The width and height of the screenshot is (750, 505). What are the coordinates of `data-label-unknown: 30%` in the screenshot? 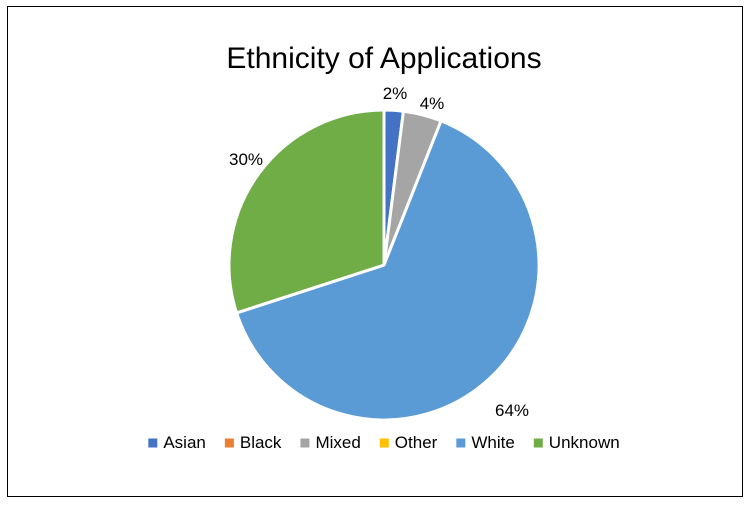 It's located at (246, 159).